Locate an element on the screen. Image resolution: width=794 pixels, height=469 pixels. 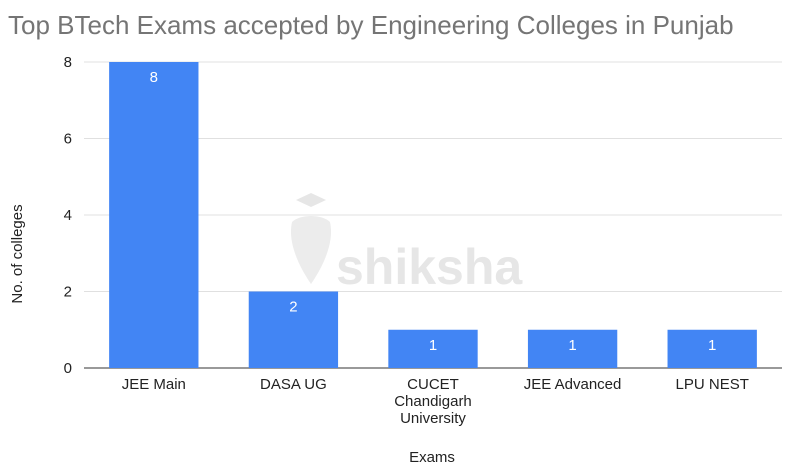
watermark-text: shiksha is located at coordinates (429, 267).